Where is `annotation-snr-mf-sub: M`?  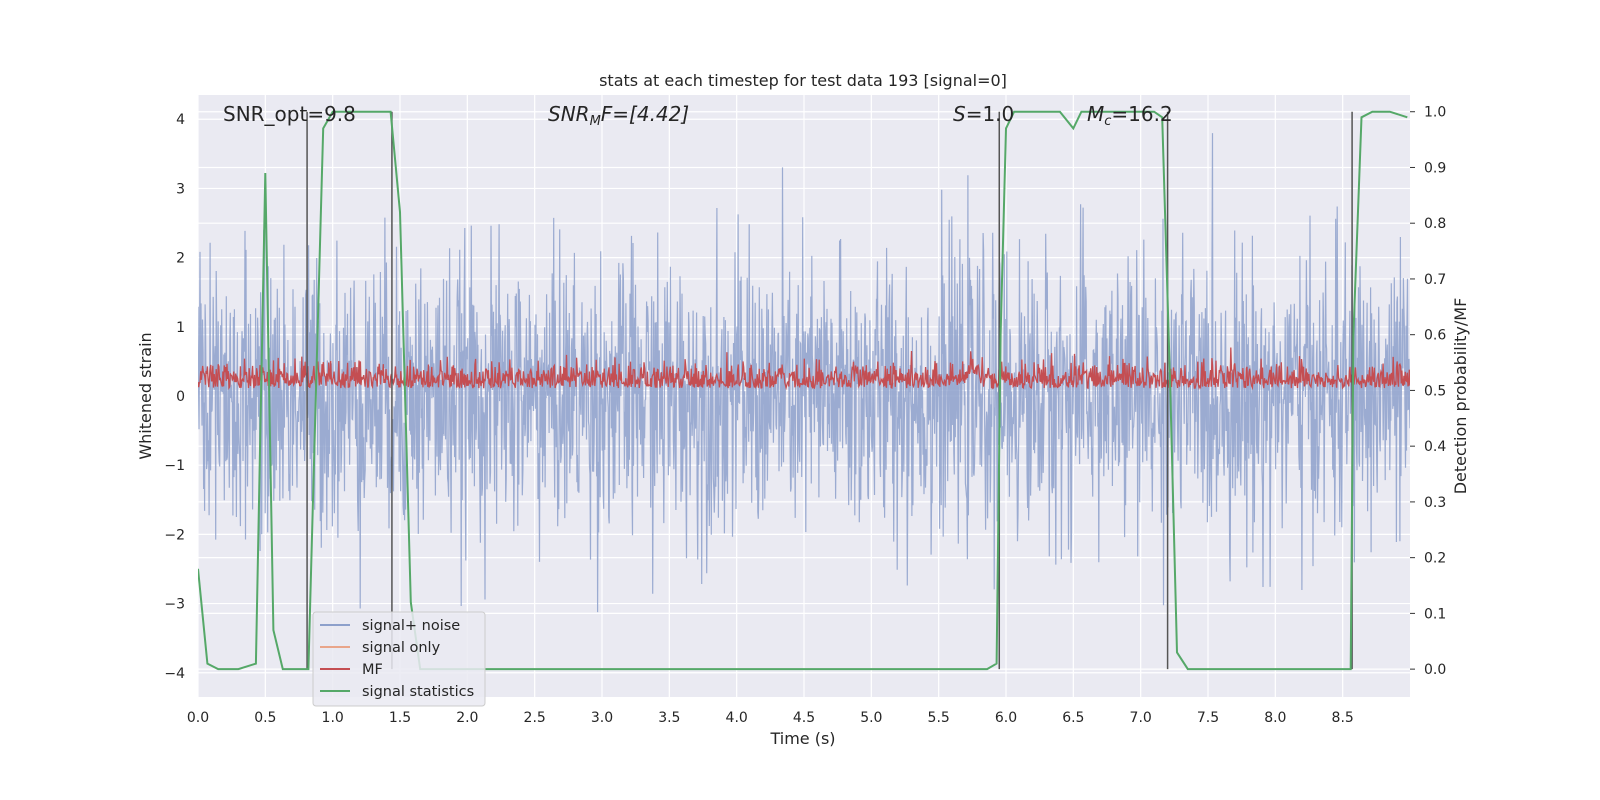 annotation-snr-mf-sub: M is located at coordinates (595, 121).